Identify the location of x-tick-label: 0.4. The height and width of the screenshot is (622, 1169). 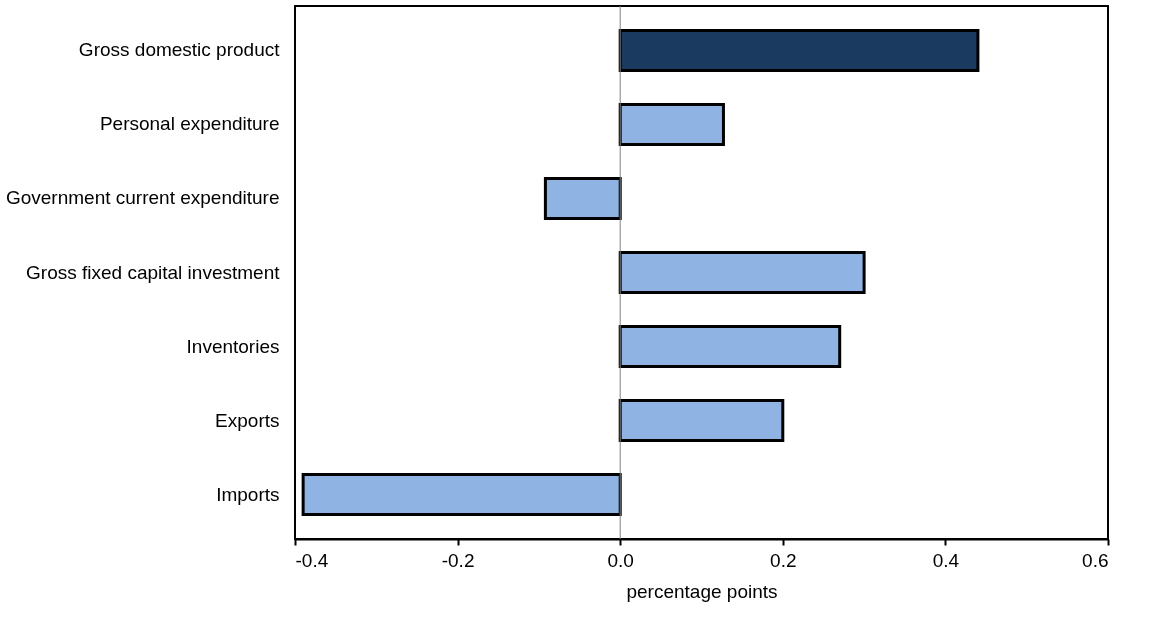
(946, 560).